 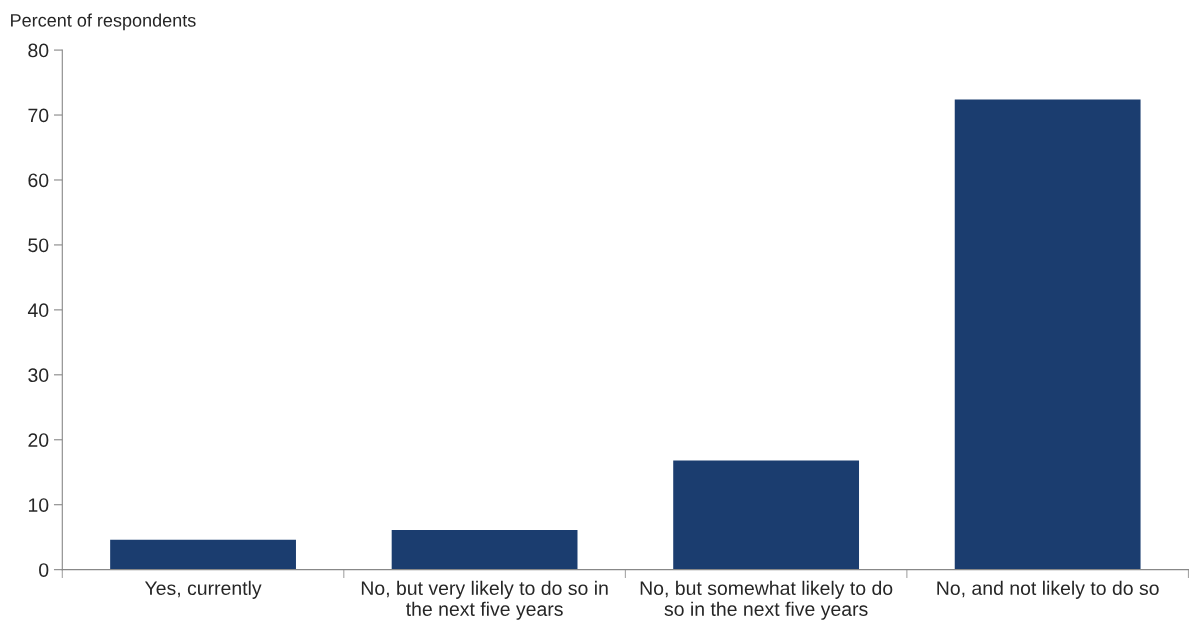 What do you see at coordinates (38, 440) in the screenshot?
I see `y-tick-label: 20` at bounding box center [38, 440].